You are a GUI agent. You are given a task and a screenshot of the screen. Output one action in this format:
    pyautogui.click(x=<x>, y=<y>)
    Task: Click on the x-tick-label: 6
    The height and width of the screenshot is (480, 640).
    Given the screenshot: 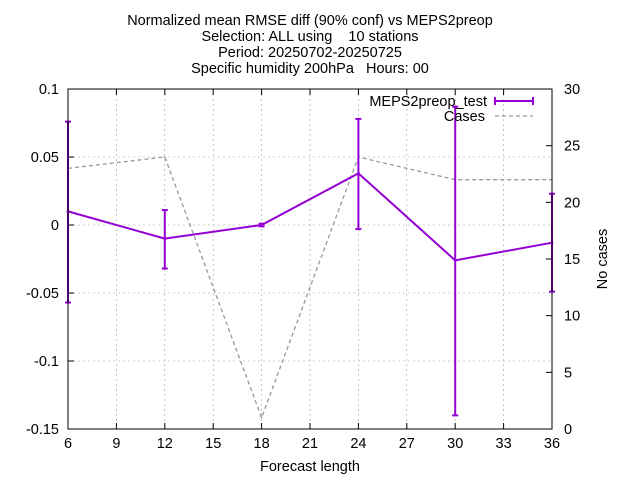 What is the action you would take?
    pyautogui.click(x=68, y=444)
    